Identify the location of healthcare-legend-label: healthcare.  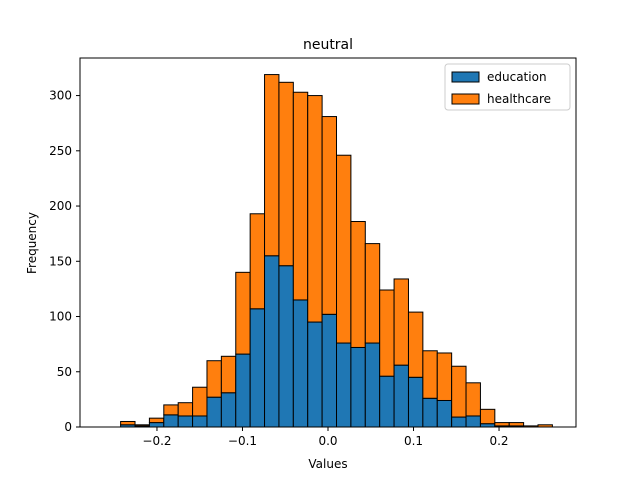
(519, 99).